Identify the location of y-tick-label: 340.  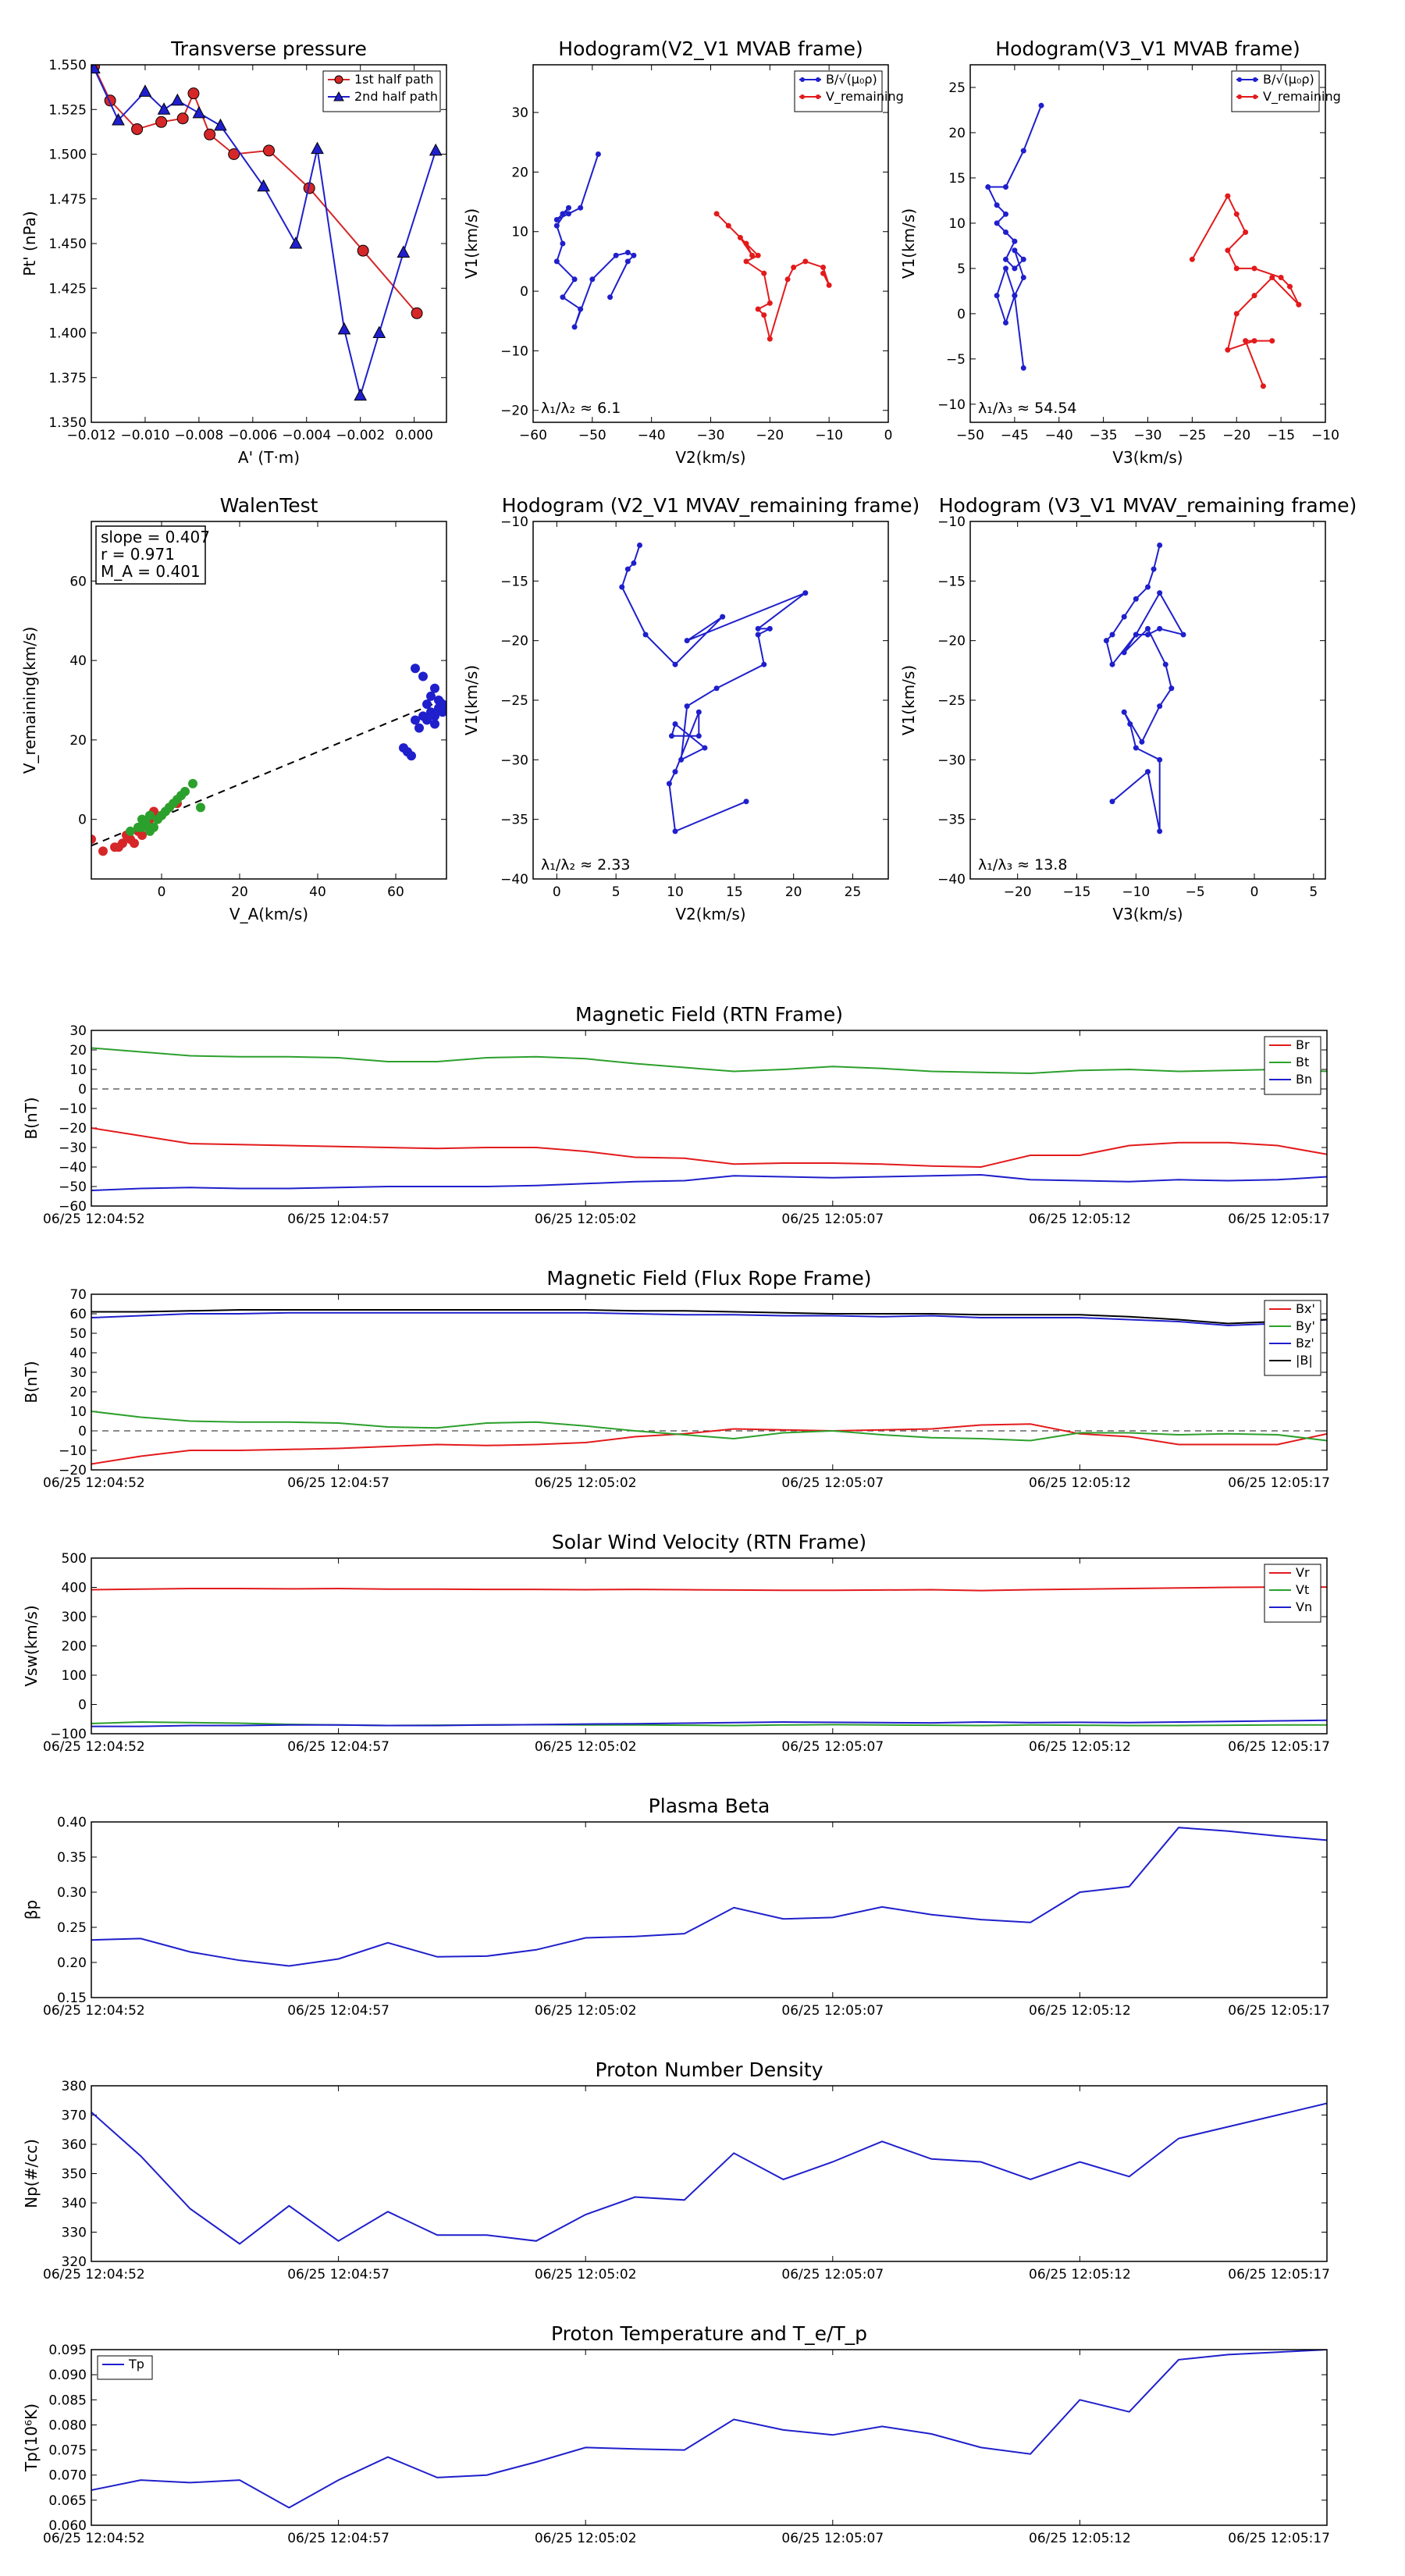
(74, 2203).